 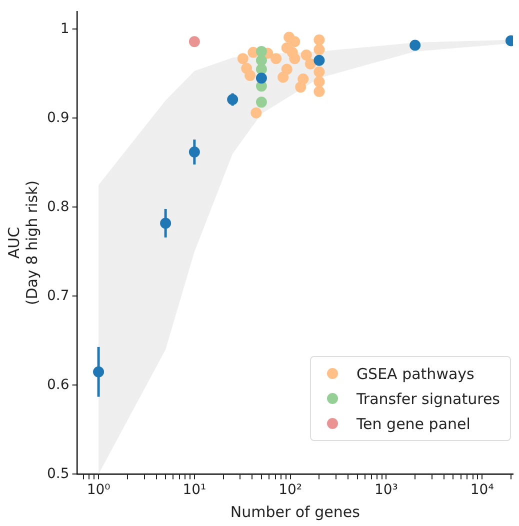 I want to click on x-tick-label: 10¹, so click(x=194, y=490).